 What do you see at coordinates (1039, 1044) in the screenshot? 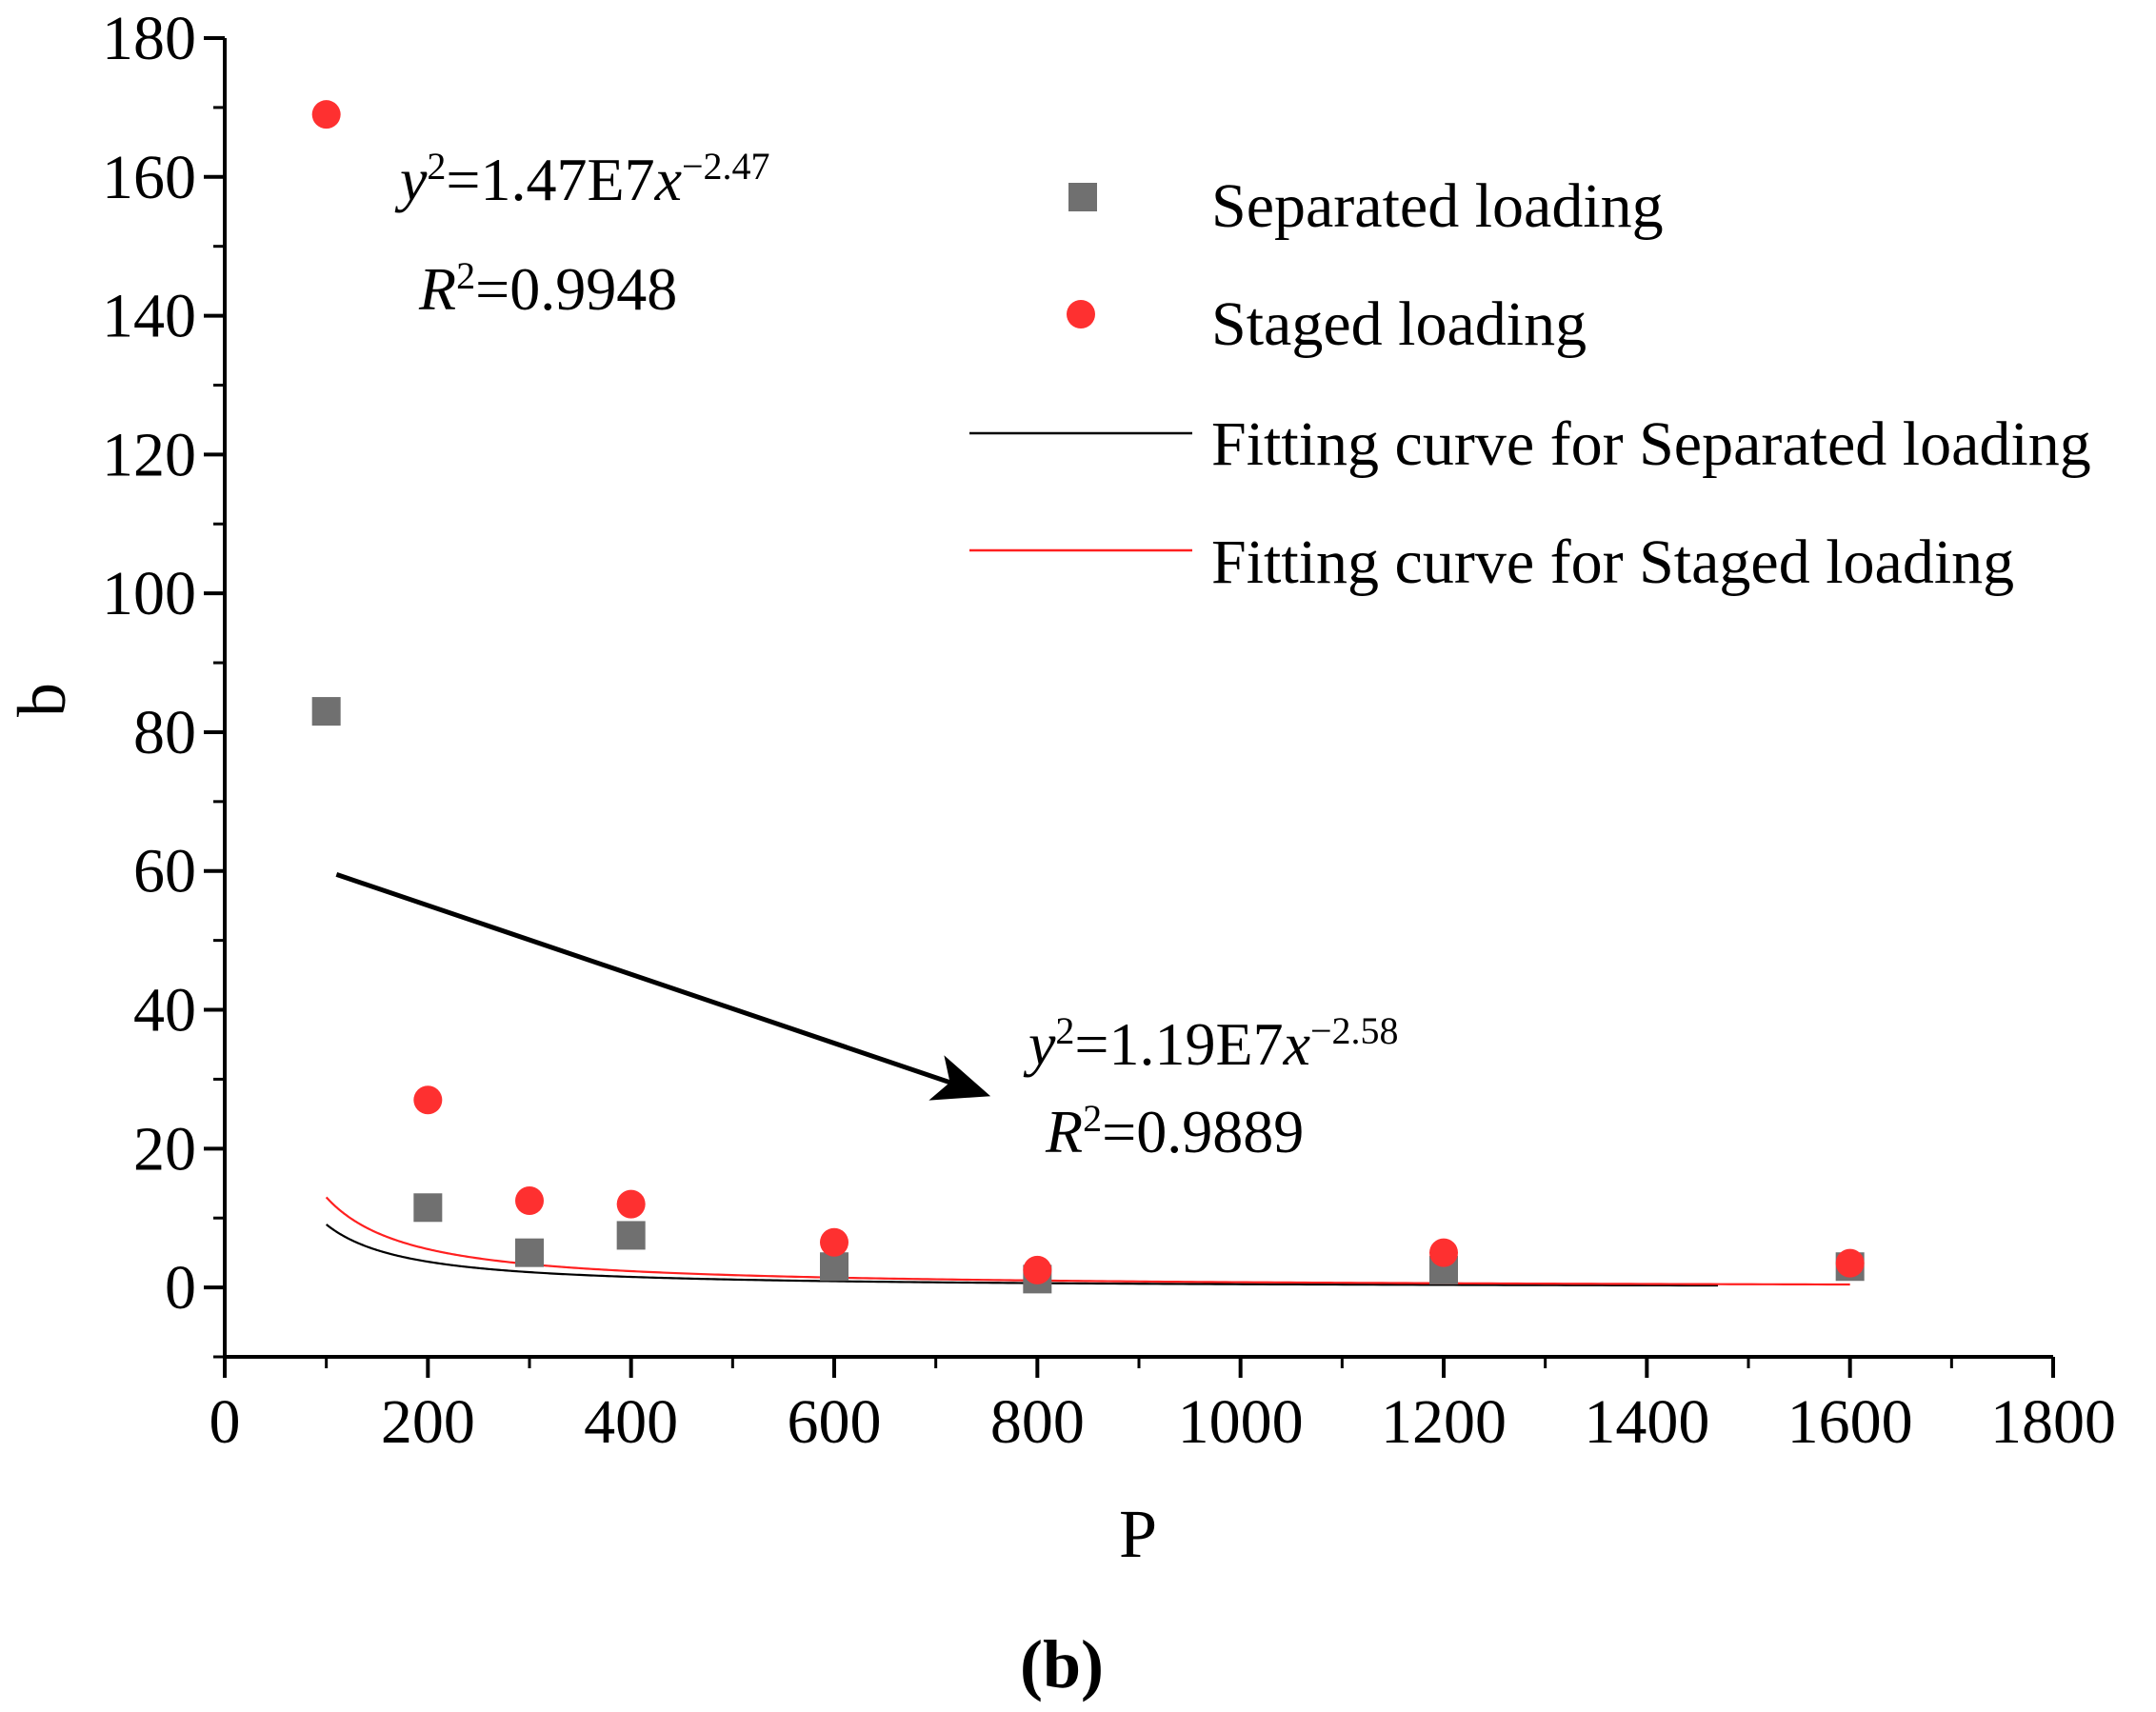
I see `eq-separated-y: y` at bounding box center [1039, 1044].